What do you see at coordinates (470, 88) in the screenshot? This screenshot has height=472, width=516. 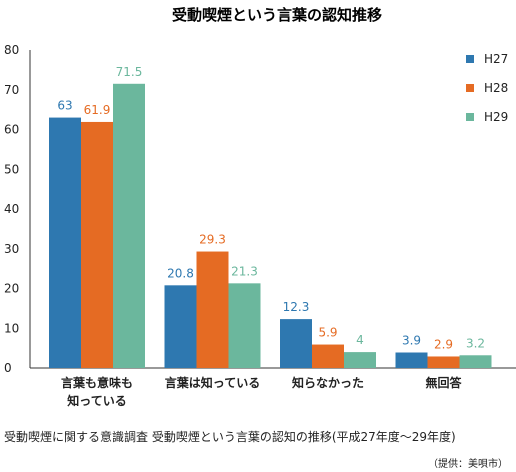 I see `legend-swatch-h28` at bounding box center [470, 88].